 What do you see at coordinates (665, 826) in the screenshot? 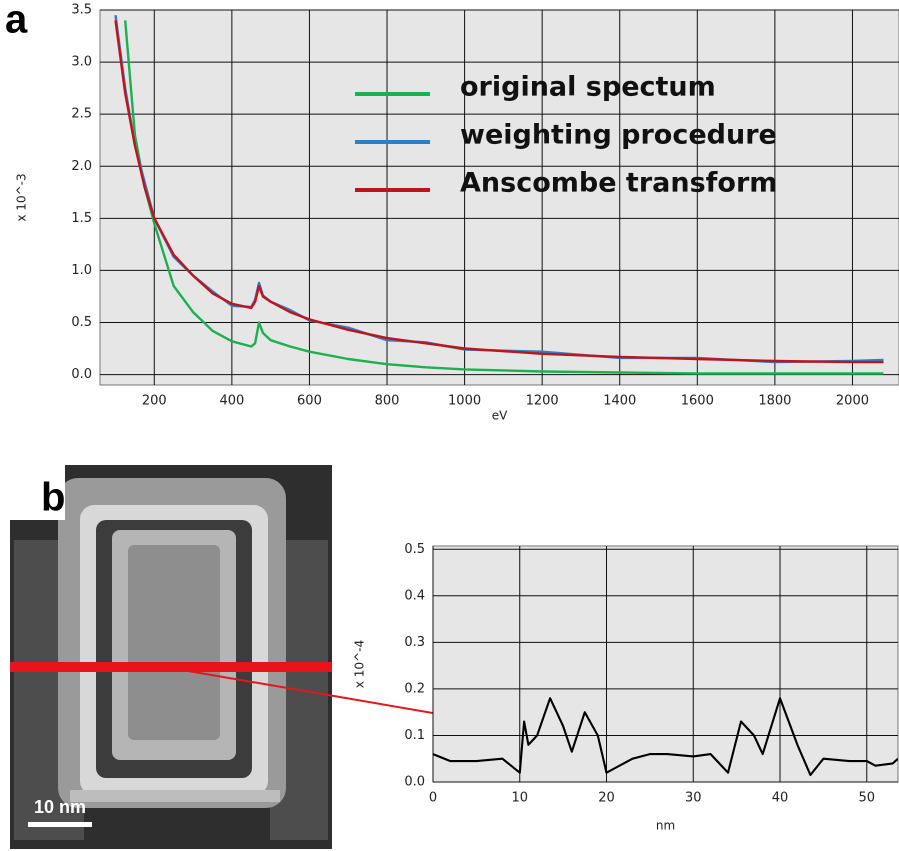
I see `x-axis-label: nm` at bounding box center [665, 826].